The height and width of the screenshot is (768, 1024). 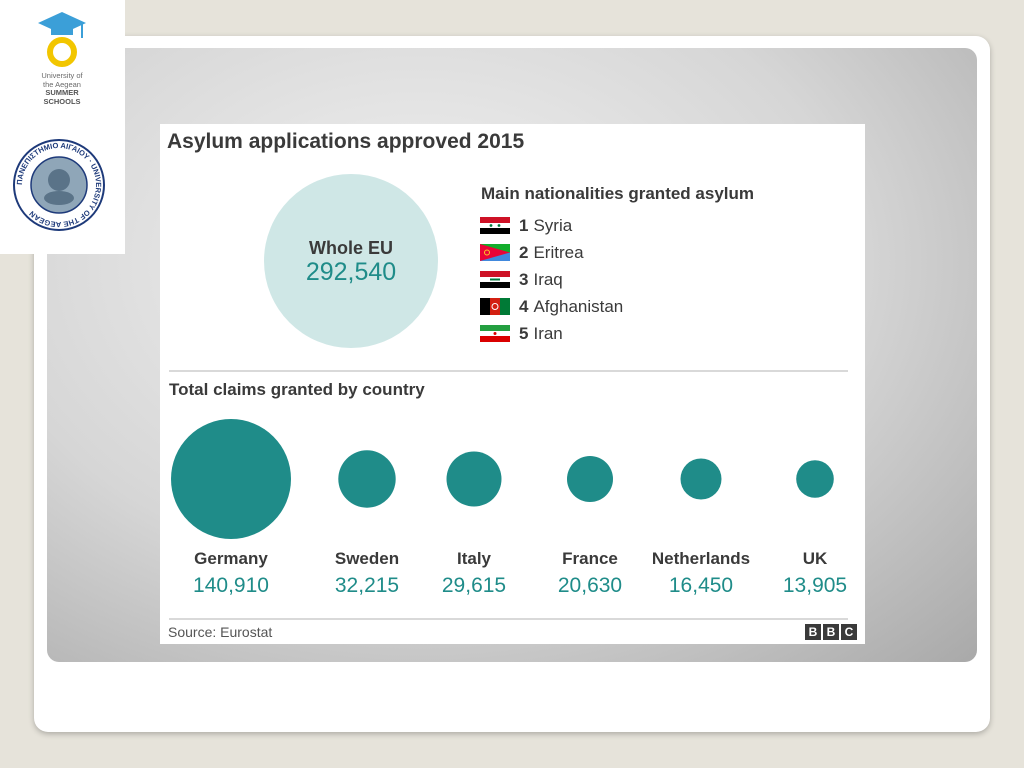 I want to click on nationality-item: 2 Eritrea, so click(x=551, y=252).